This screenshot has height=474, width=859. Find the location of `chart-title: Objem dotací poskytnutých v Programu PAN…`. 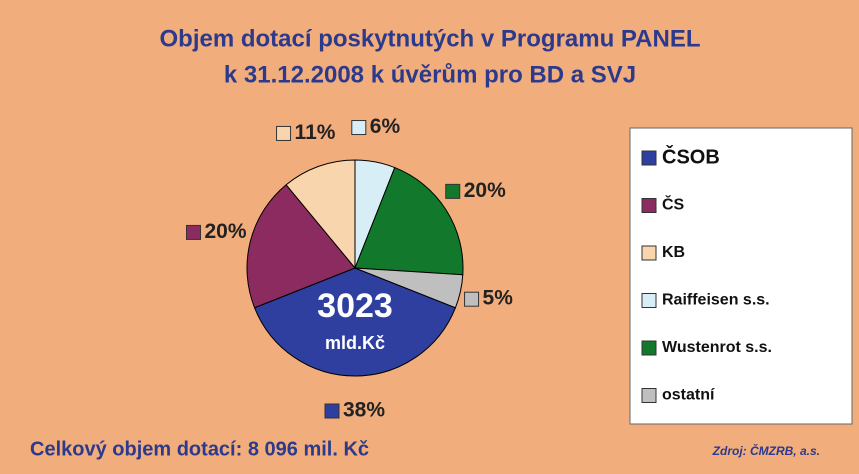

chart-title: Objem dotací poskytnutých v Programu PAN… is located at coordinates (430, 38).